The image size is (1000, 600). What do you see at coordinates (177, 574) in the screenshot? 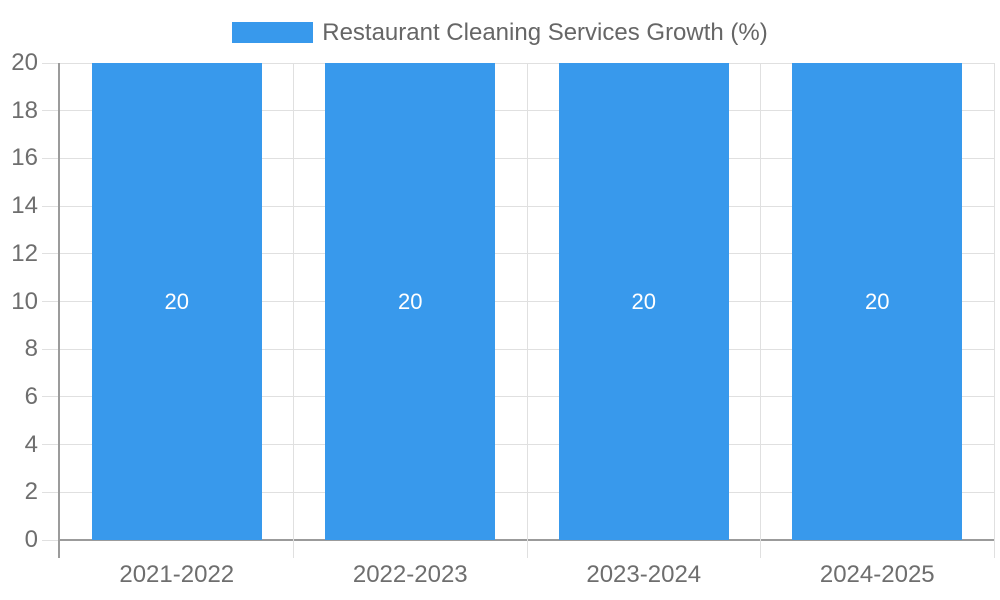
I see `x-tick-label: 2021-2022` at bounding box center [177, 574].